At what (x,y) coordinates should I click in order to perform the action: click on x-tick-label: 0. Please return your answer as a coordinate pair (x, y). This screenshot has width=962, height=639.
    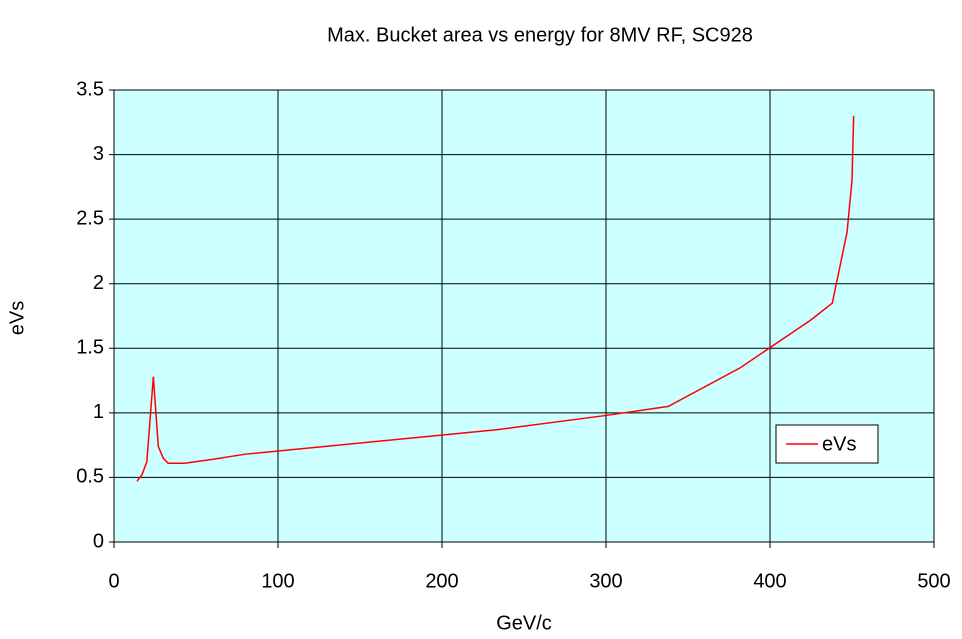
    Looking at the image, I should click on (113, 581).